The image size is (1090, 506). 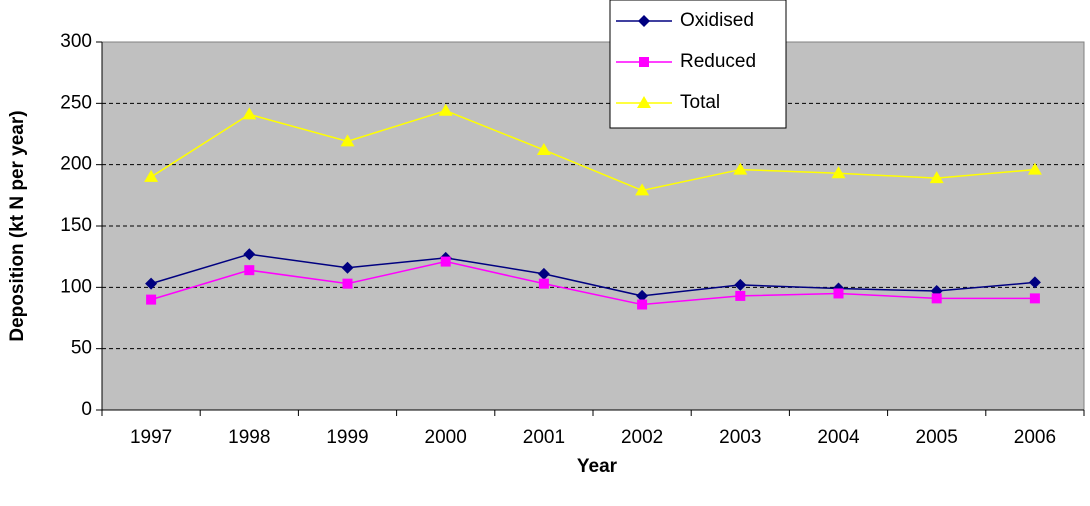 I want to click on x-tick-label: 2001, so click(x=544, y=437).